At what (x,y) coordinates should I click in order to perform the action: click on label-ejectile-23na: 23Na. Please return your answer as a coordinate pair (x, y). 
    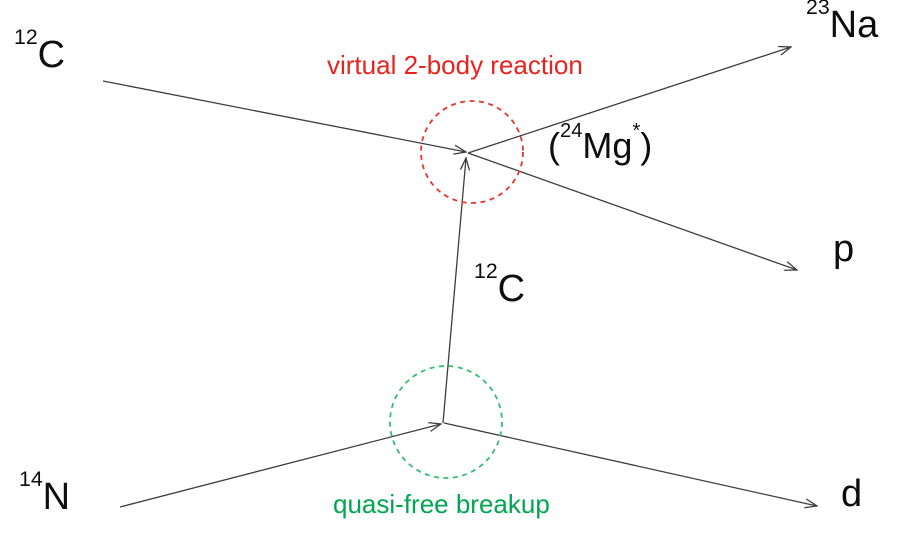
    Looking at the image, I should click on (842, 23).